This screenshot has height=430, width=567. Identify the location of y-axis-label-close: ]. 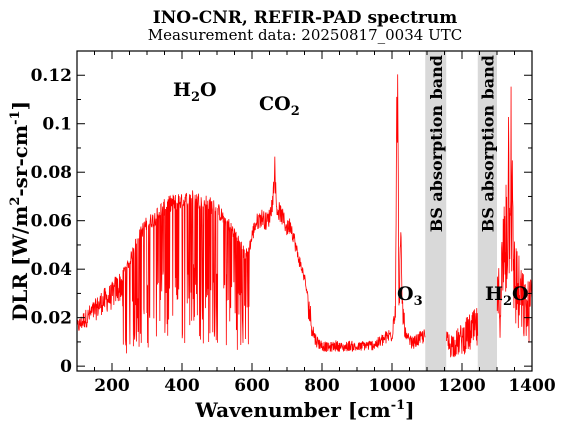
(20, 105).